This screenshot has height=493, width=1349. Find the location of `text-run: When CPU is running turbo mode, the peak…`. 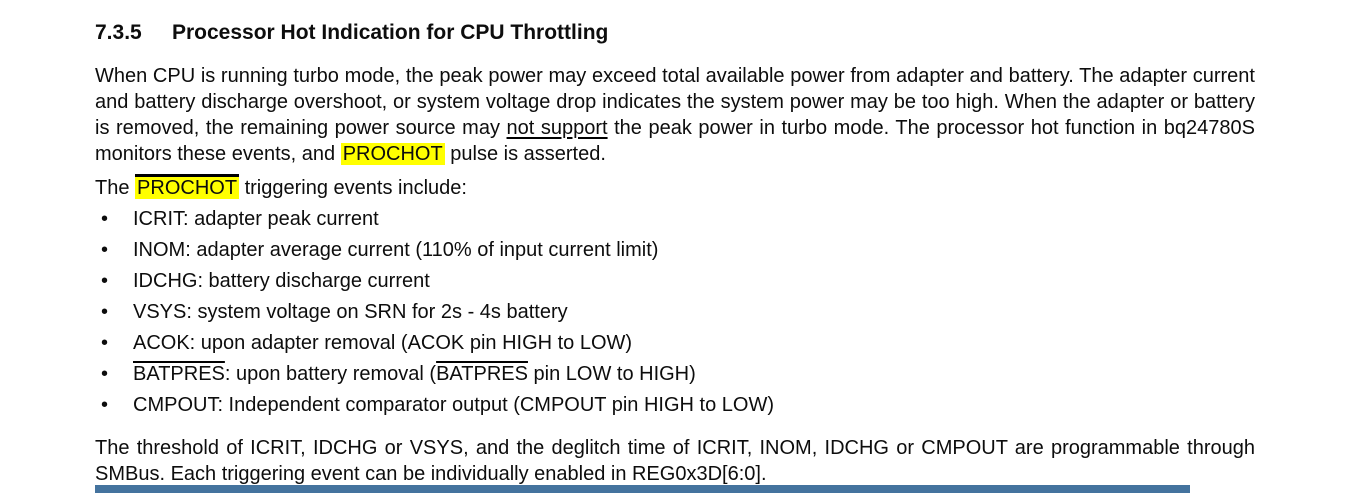

text-run: When CPU is running turbo mode, the peak… is located at coordinates (675, 102).